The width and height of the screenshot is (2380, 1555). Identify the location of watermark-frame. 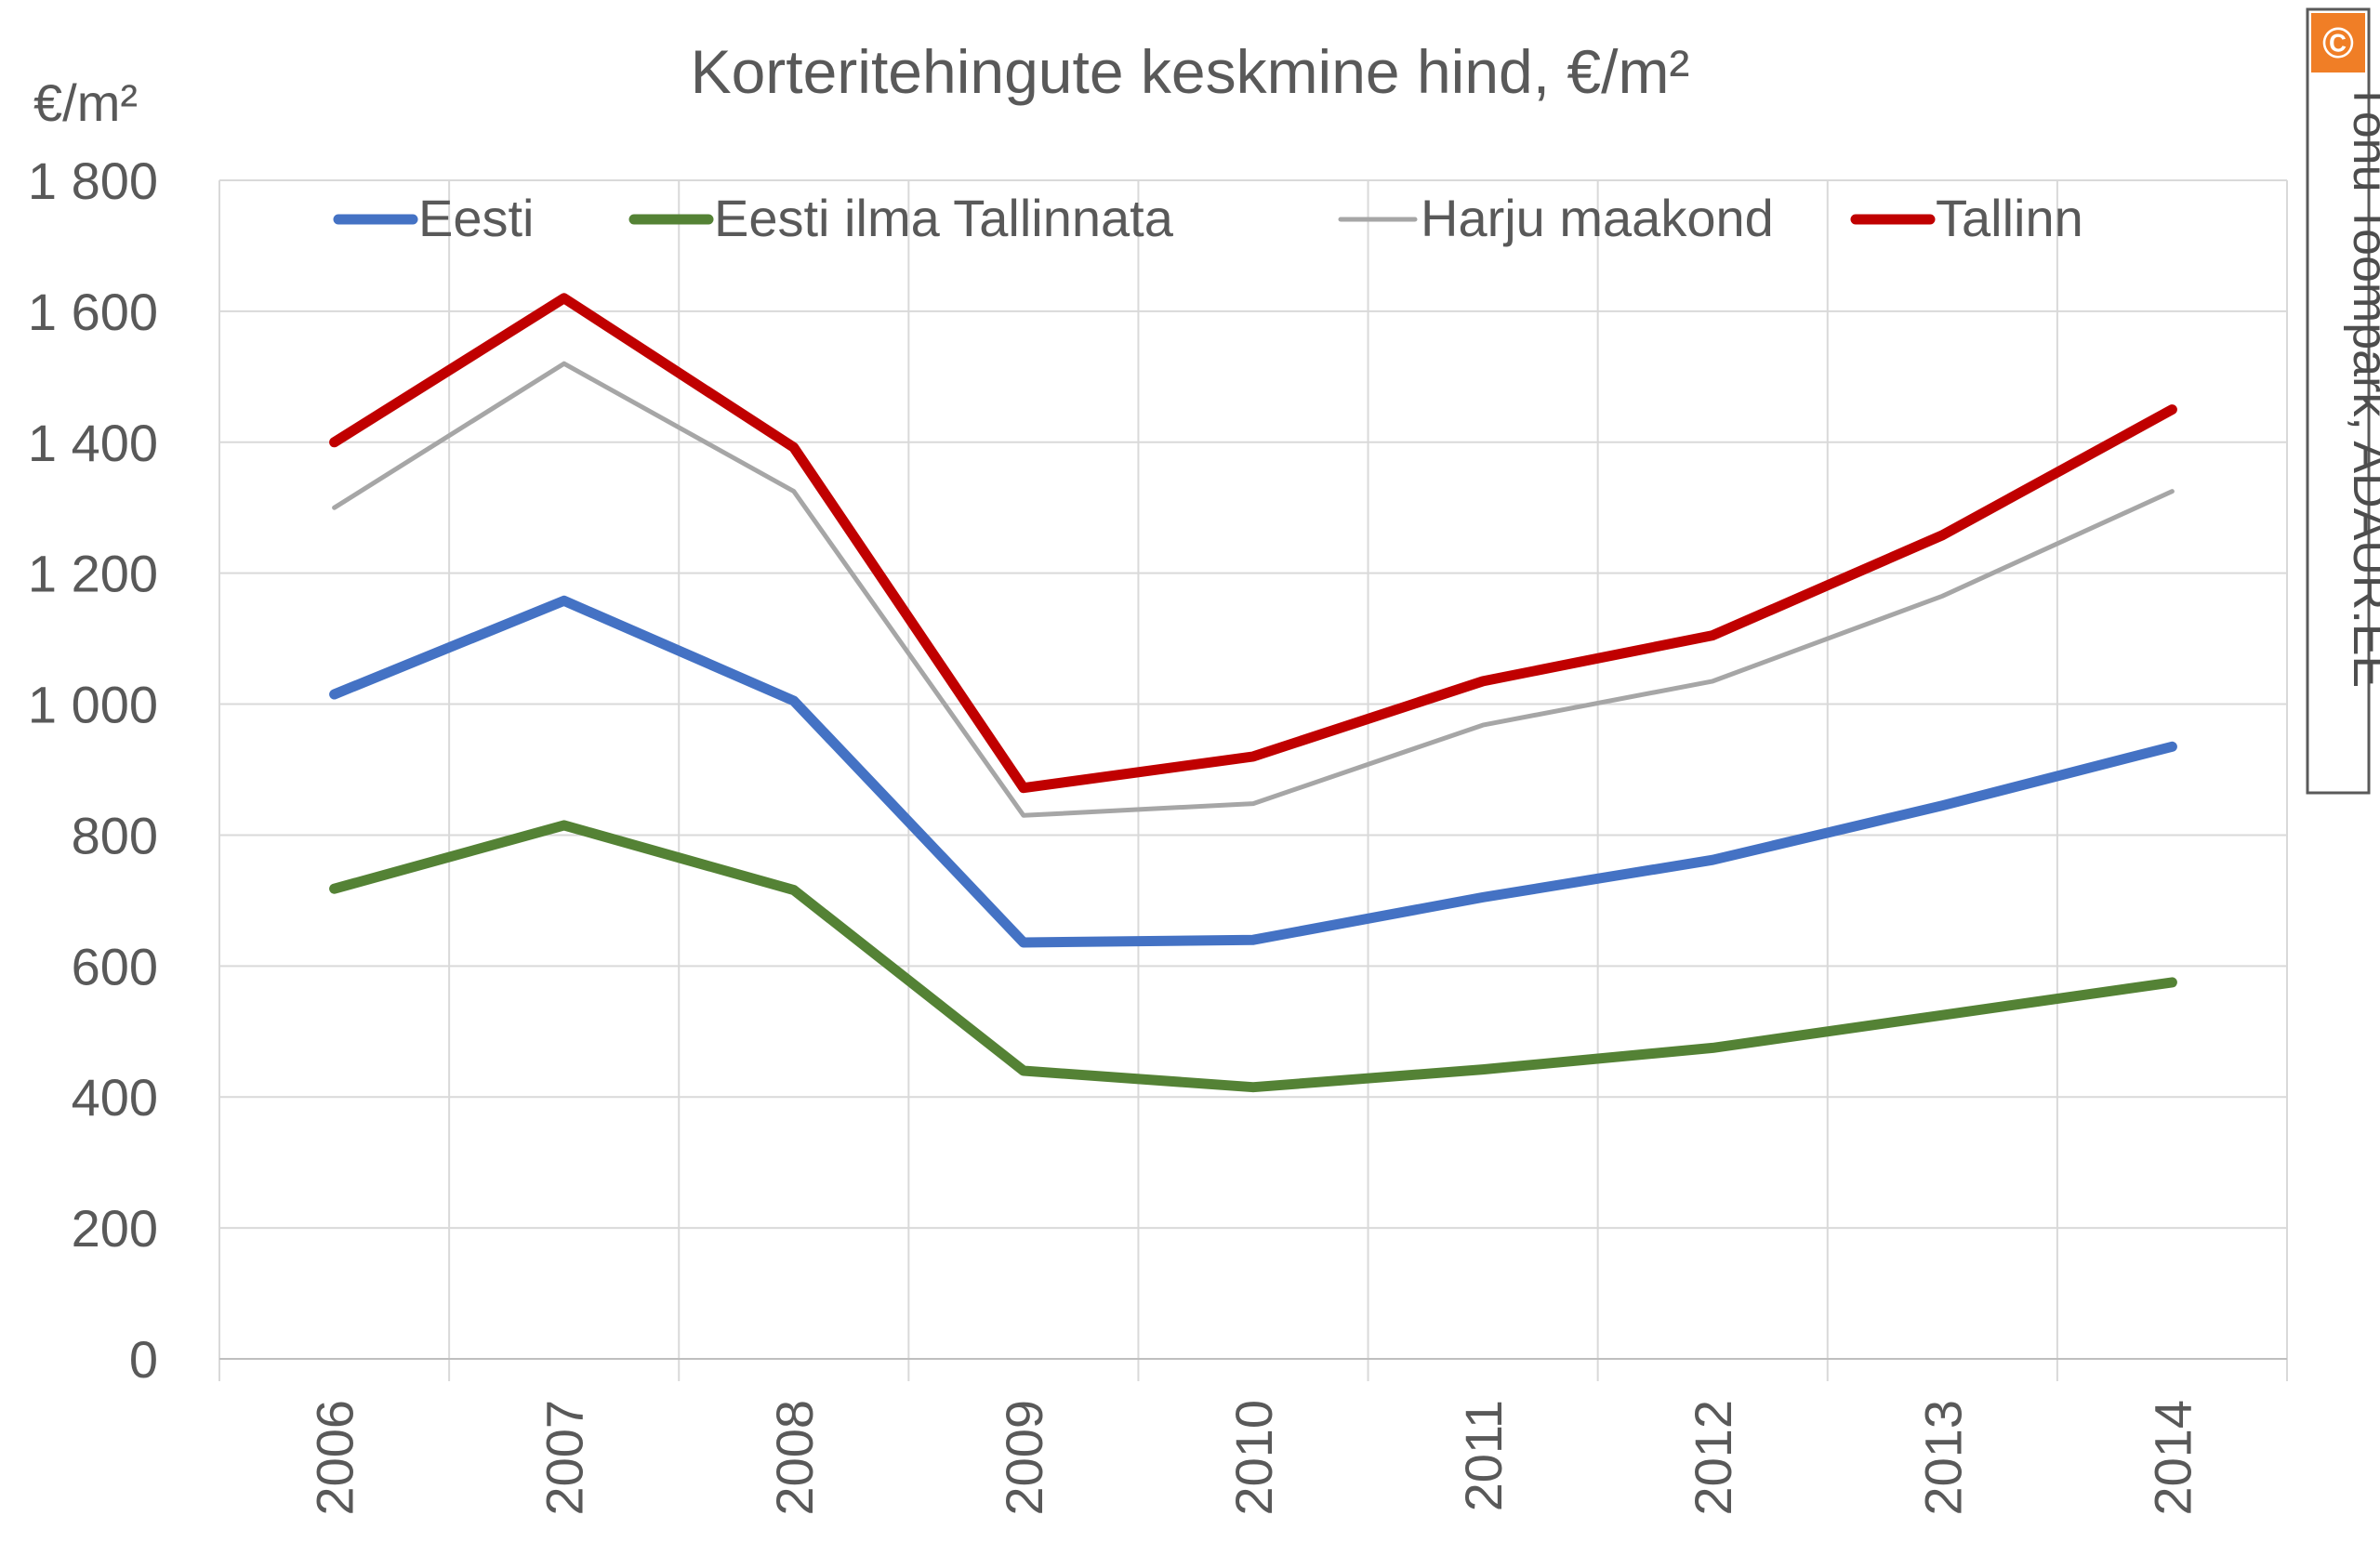
(2338, 401).